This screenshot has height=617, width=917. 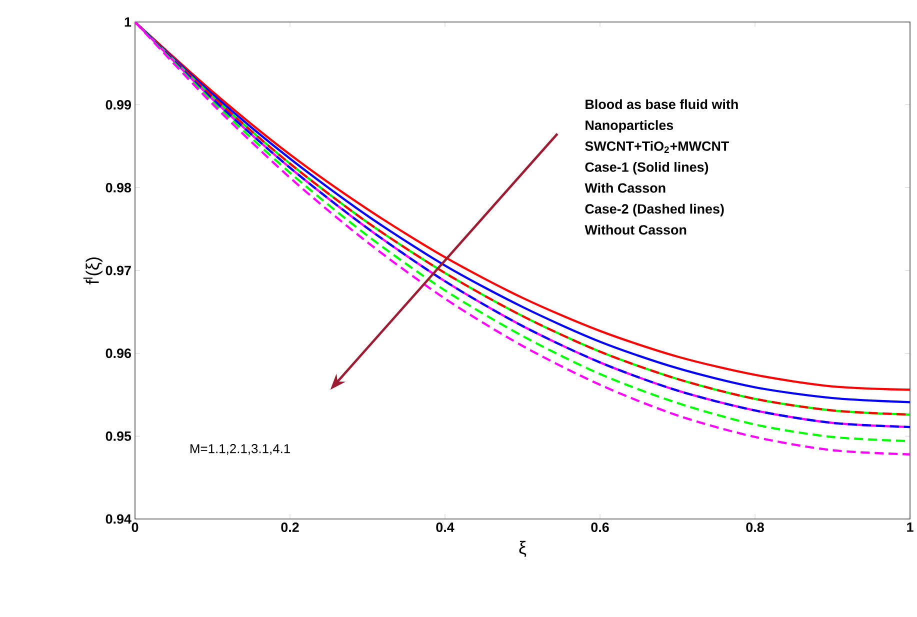 I want to click on x-tick-label: 1, so click(x=910, y=527).